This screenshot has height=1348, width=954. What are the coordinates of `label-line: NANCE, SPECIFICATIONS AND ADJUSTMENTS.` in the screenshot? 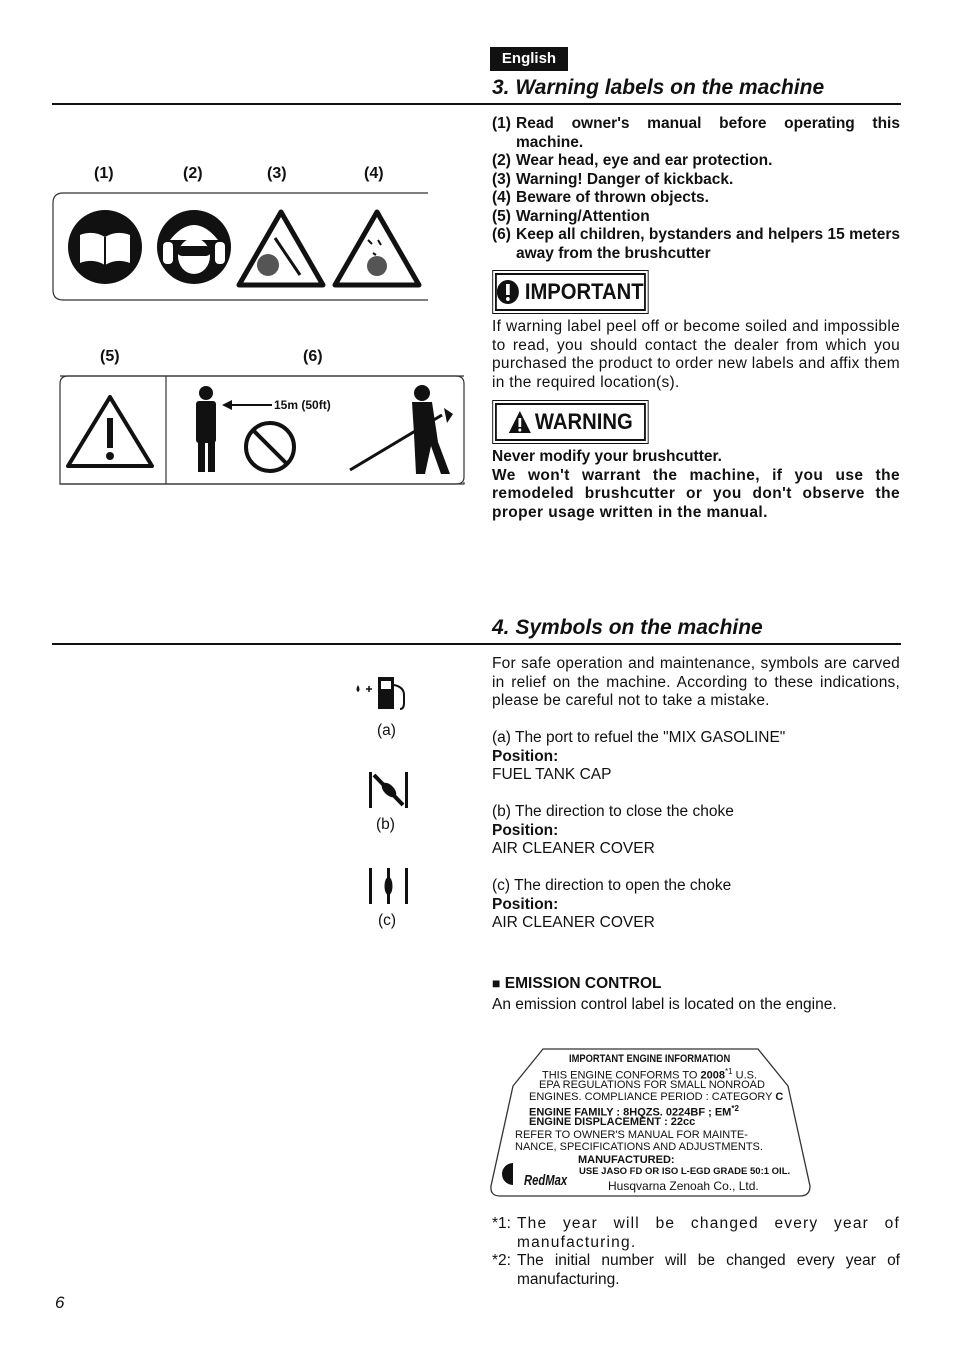 It's located at (639, 1147).